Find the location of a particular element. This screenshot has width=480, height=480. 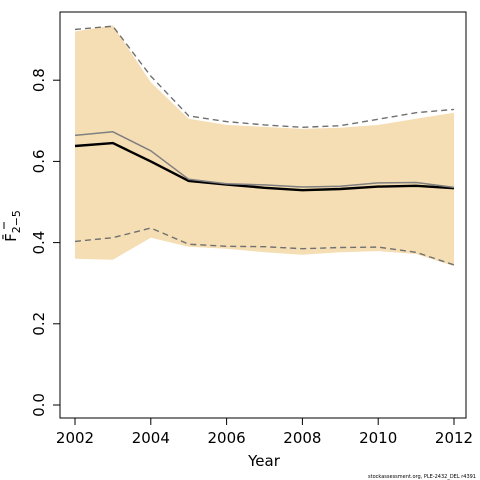

x-tick-label-2012: 2012 is located at coordinates (454, 438).